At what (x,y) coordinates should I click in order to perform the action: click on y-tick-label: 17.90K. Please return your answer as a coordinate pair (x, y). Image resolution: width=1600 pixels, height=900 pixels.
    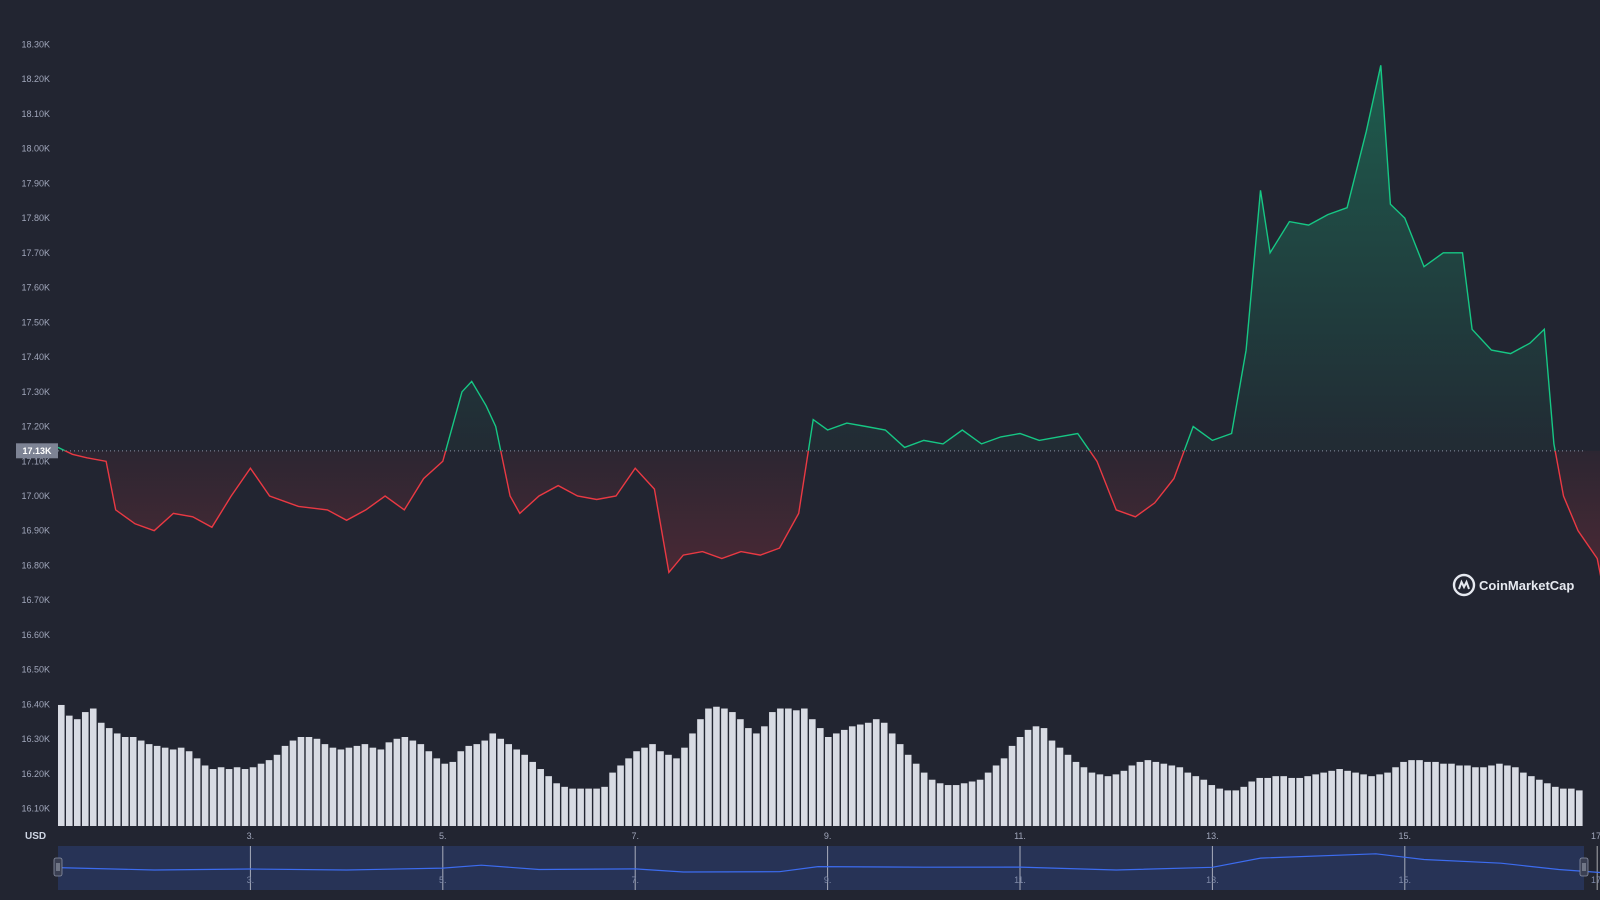
    Looking at the image, I should click on (35, 183).